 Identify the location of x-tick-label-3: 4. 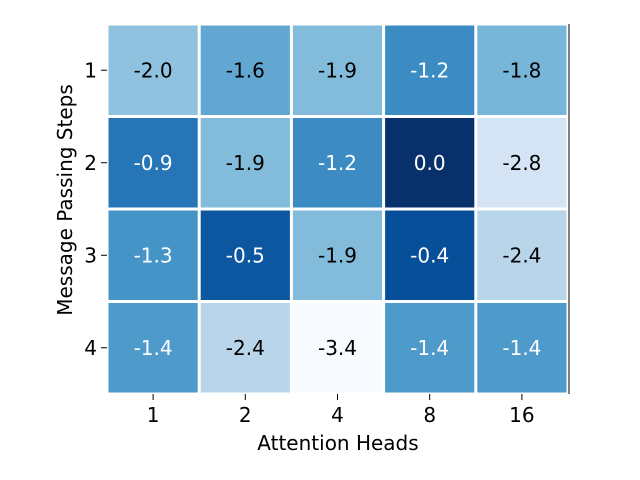
(337, 415).